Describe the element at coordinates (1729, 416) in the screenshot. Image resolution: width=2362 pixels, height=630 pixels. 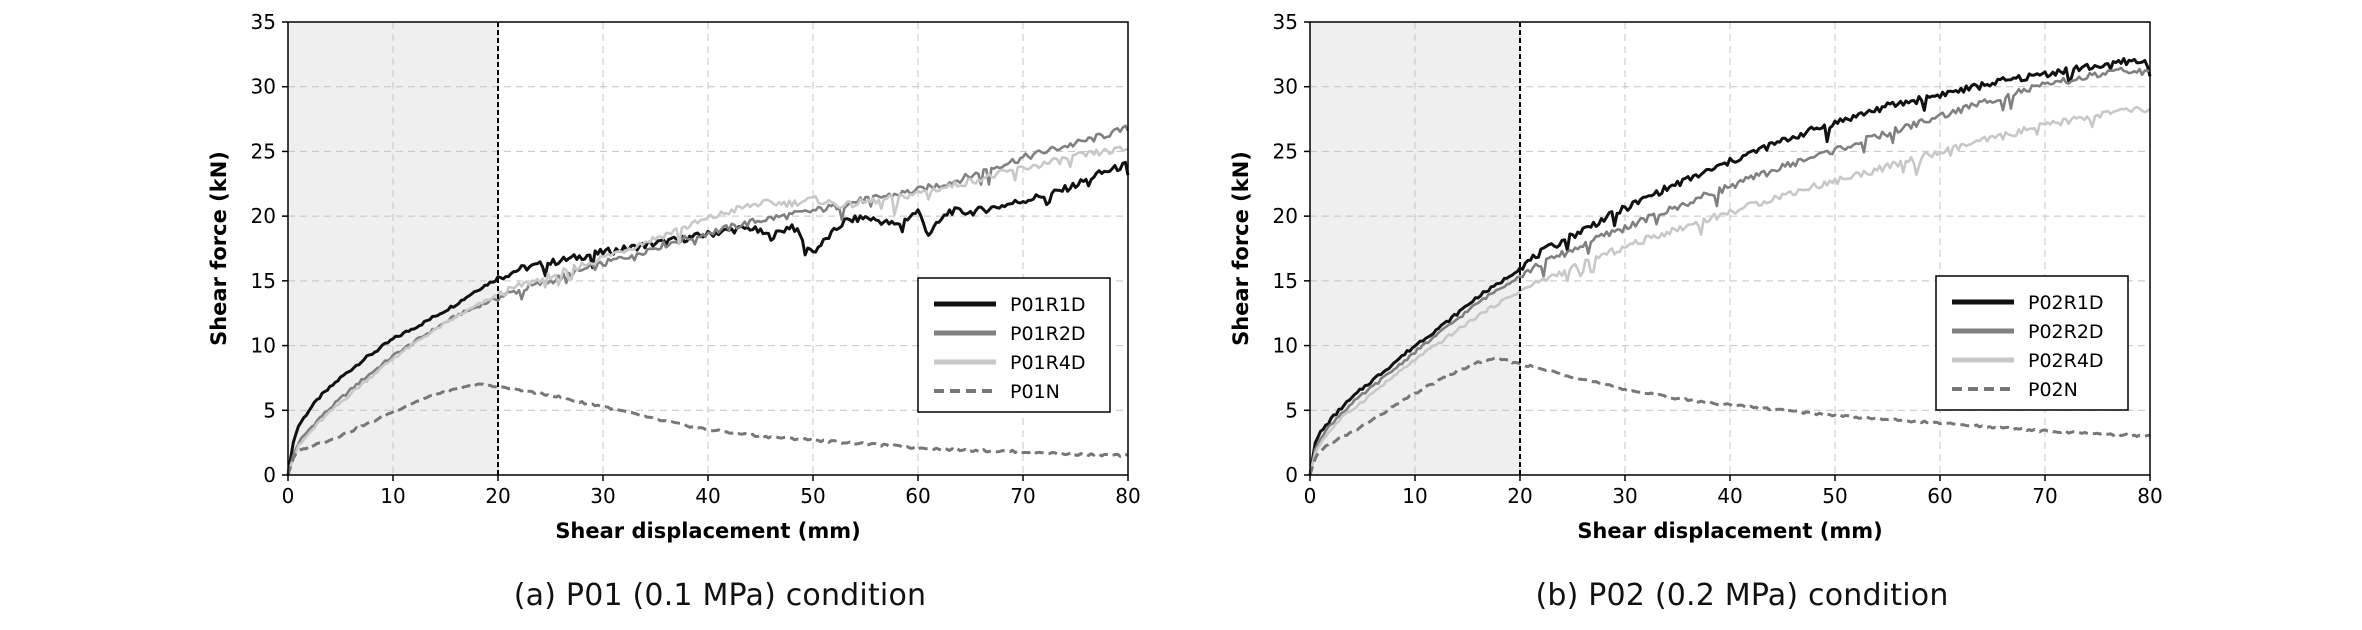
I see `series-line-P02N` at that location.